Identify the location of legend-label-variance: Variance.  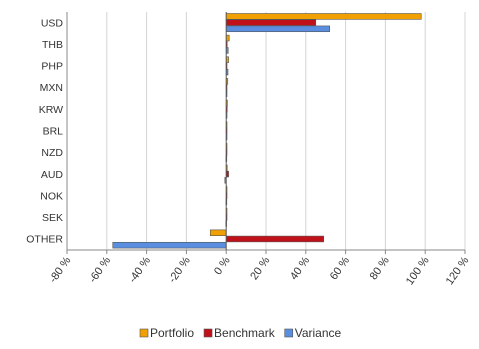
(318, 333).